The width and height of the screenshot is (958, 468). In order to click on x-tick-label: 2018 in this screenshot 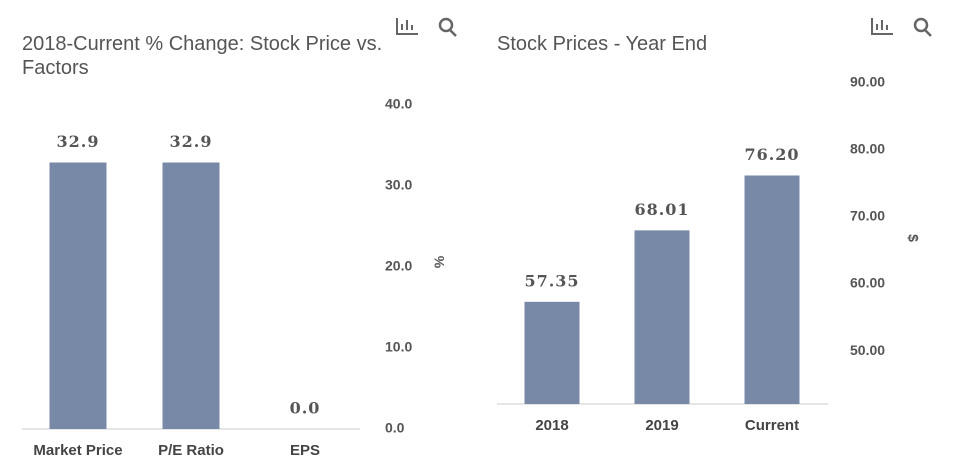, I will do `click(551, 425)`.